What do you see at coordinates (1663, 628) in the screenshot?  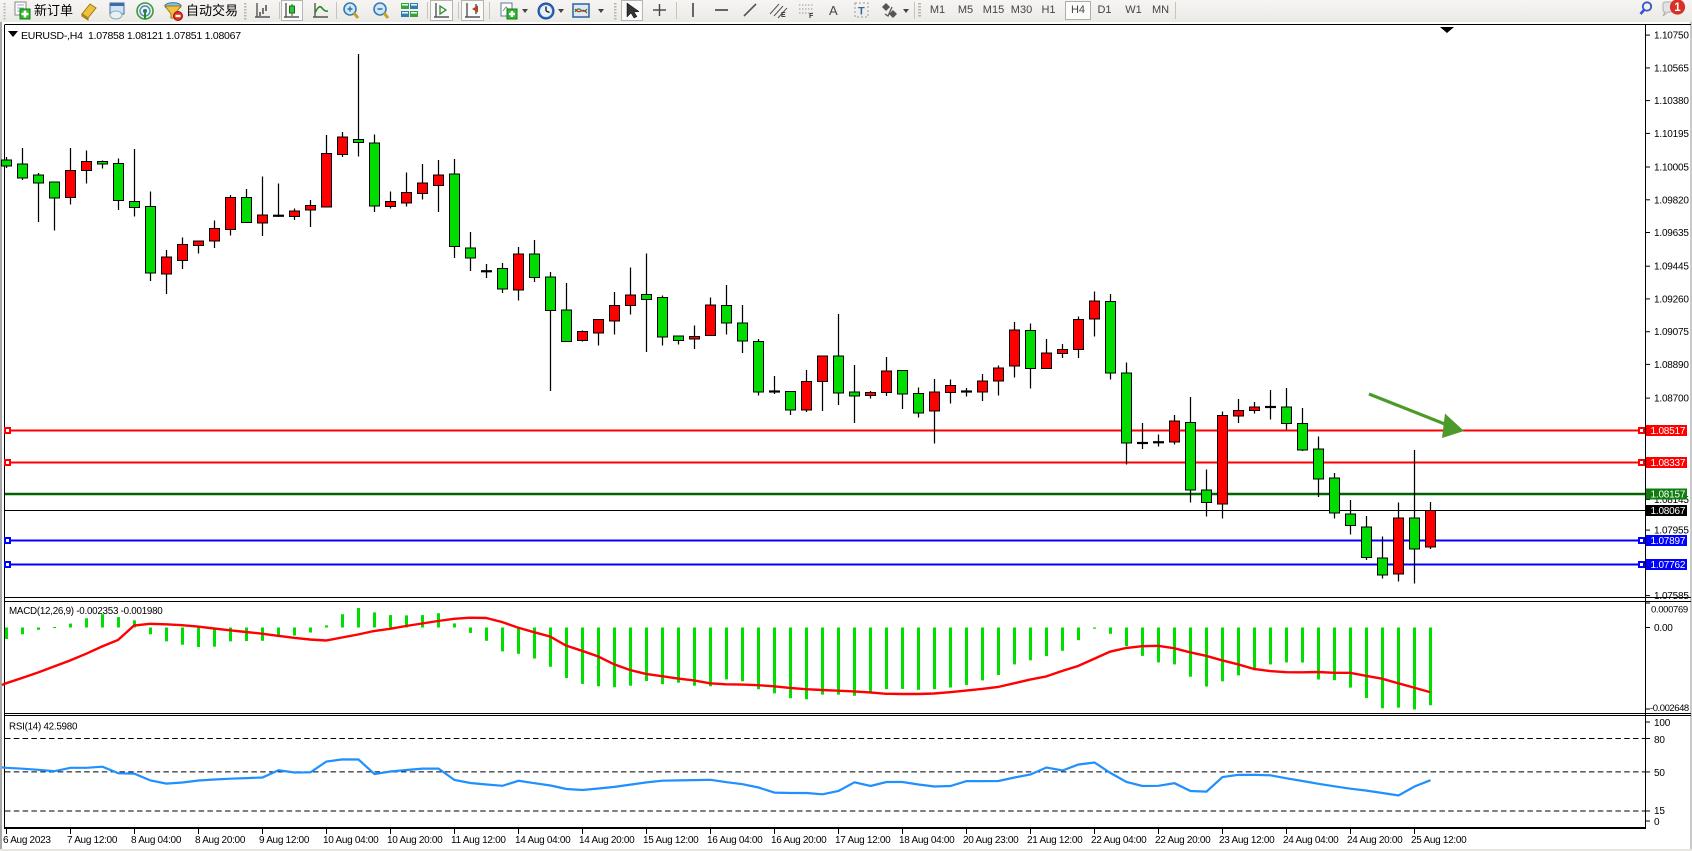 I see `svg-text: 0.00` at bounding box center [1663, 628].